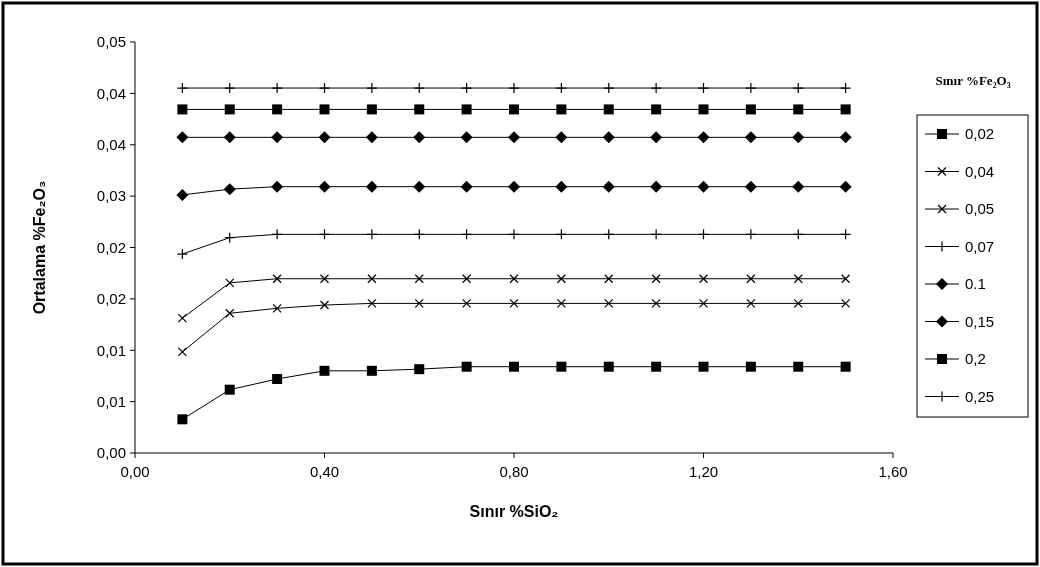 This screenshot has height=567, width=1040. What do you see at coordinates (980, 171) in the screenshot?
I see `legend-label: 0,04` at bounding box center [980, 171].